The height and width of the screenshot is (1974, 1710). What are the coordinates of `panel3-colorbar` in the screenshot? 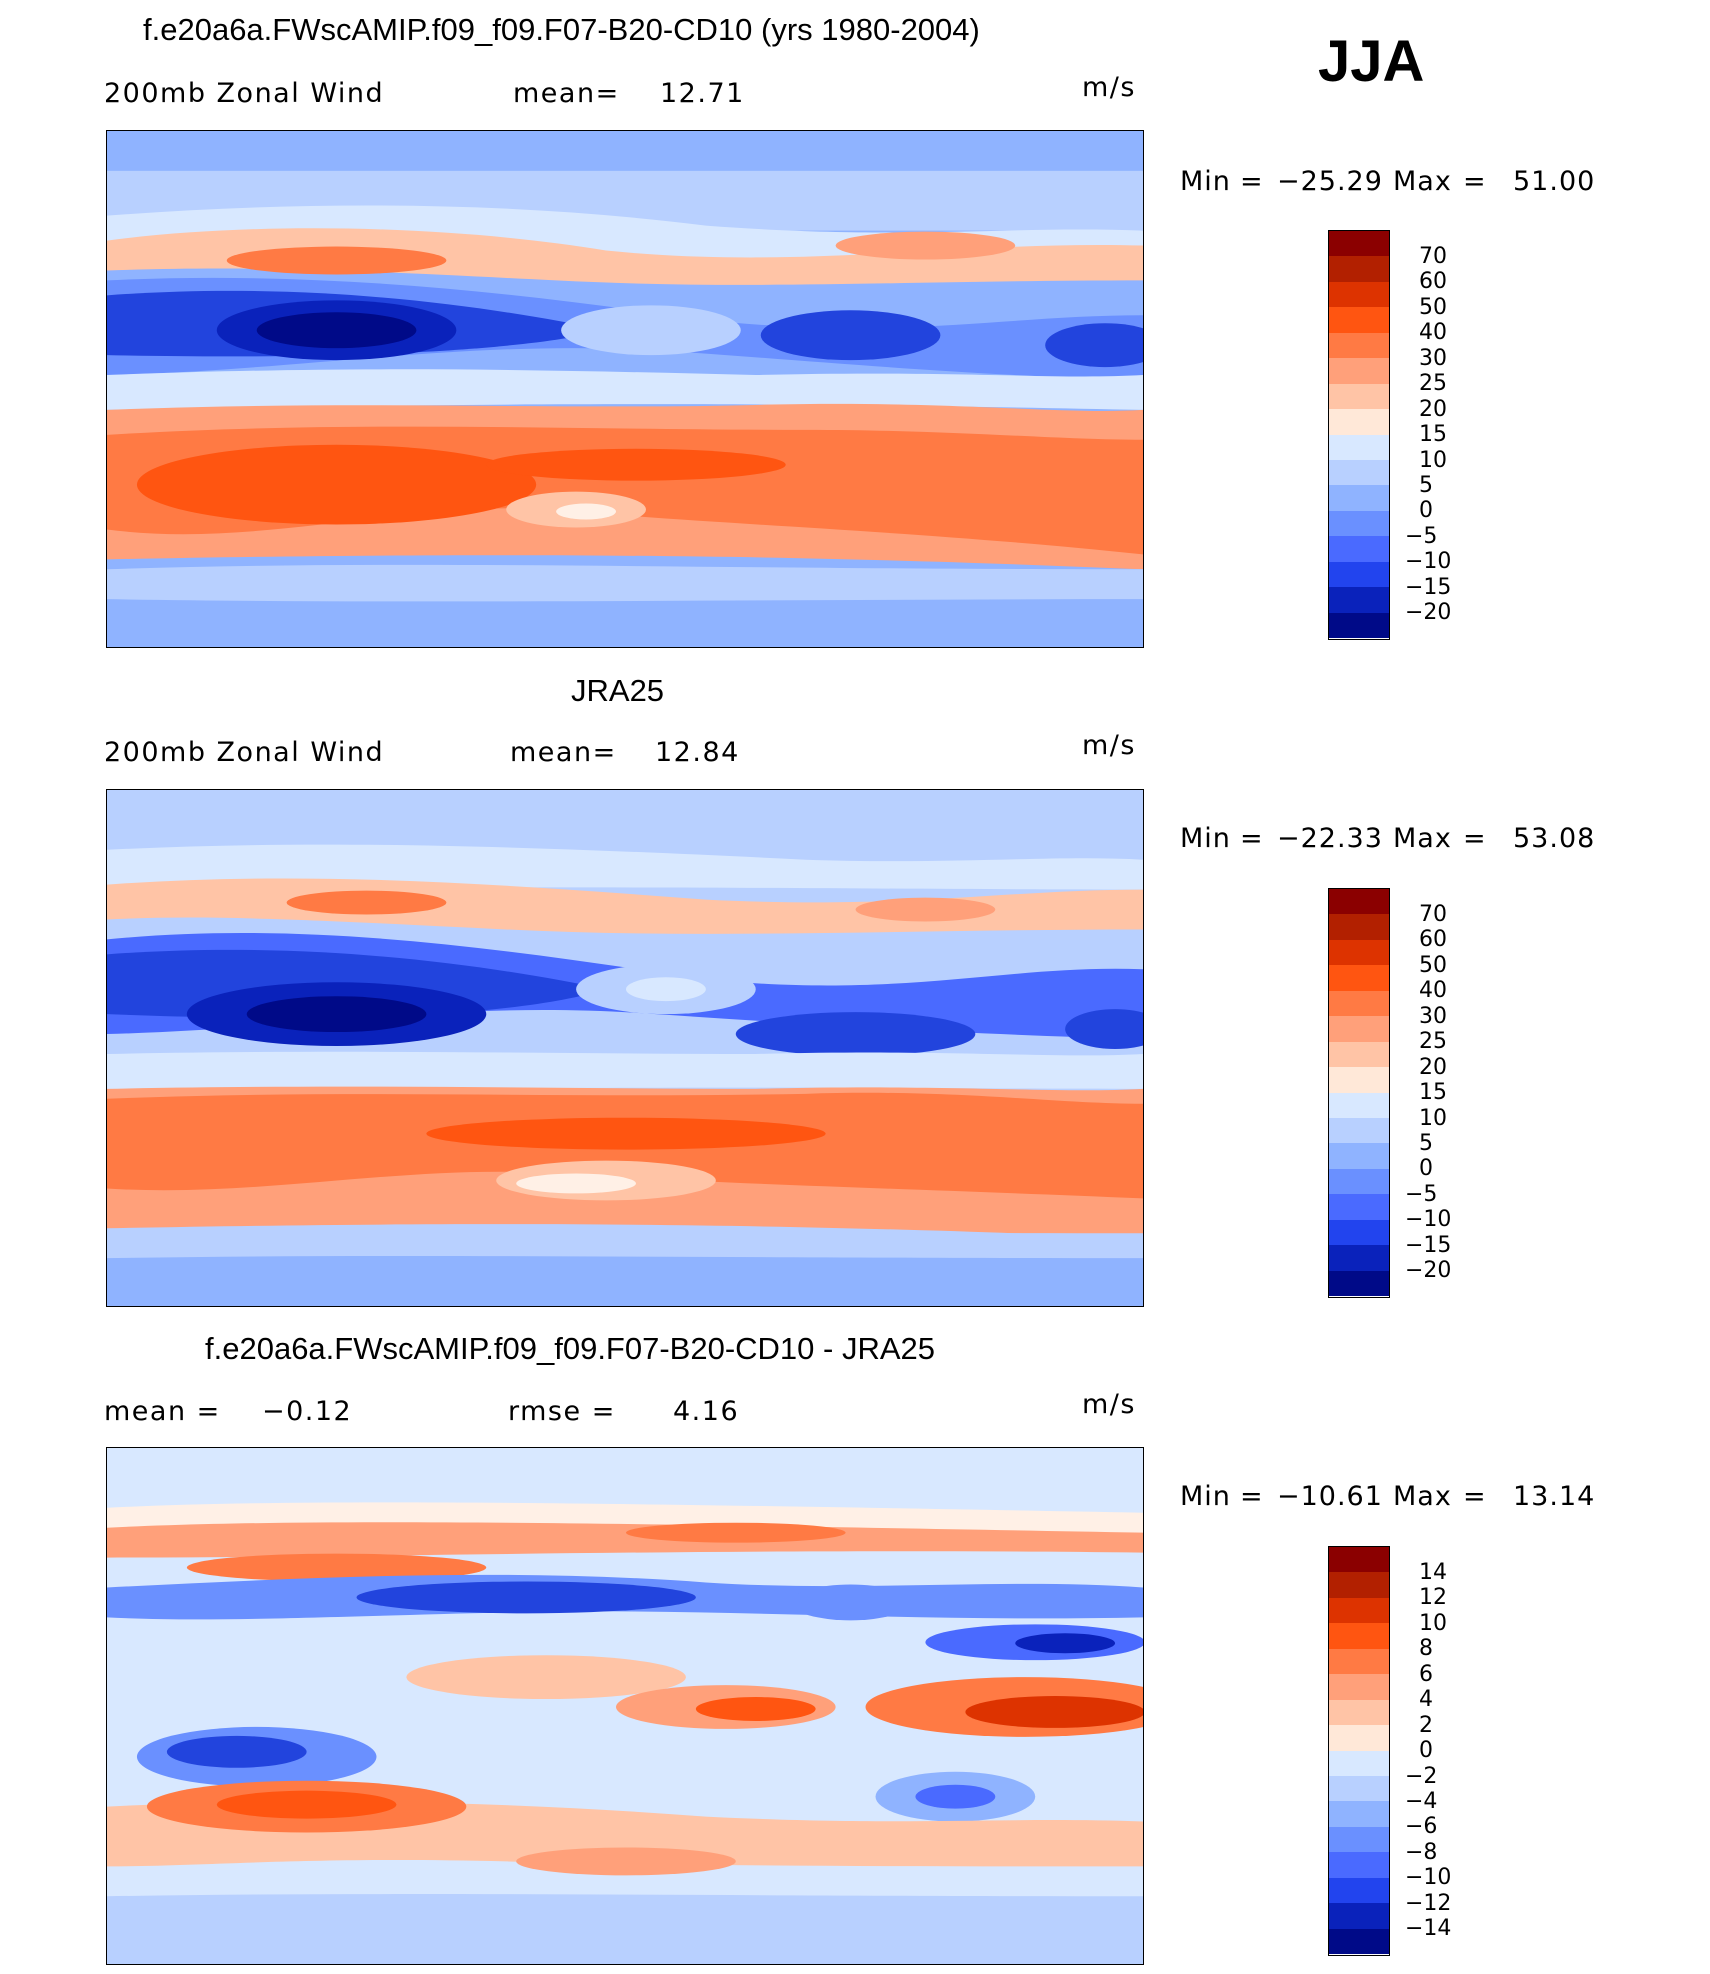 It's located at (1359, 1751).